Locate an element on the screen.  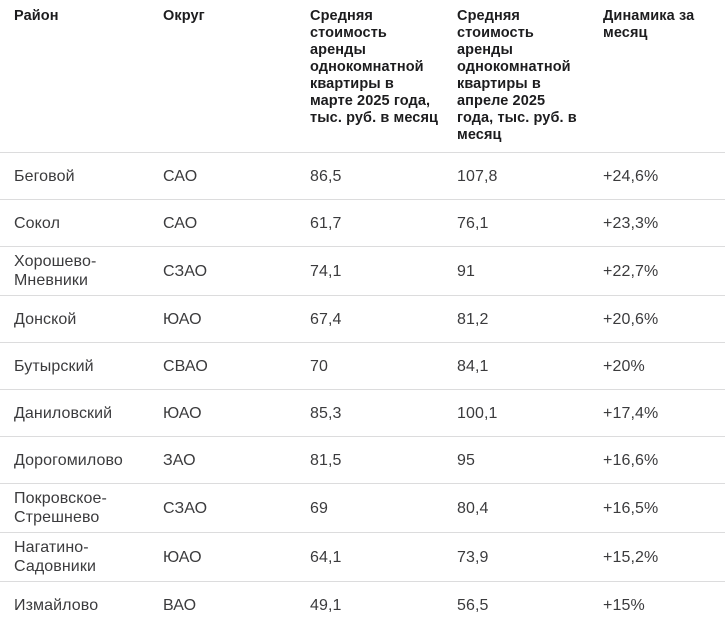
cell-dynamics: +23,3% is located at coordinates (664, 223).